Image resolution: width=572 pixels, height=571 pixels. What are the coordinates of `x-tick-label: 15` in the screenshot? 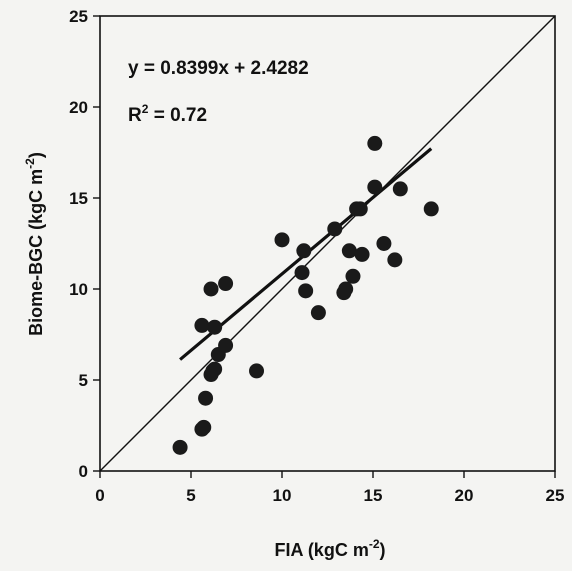 It's located at (373, 495).